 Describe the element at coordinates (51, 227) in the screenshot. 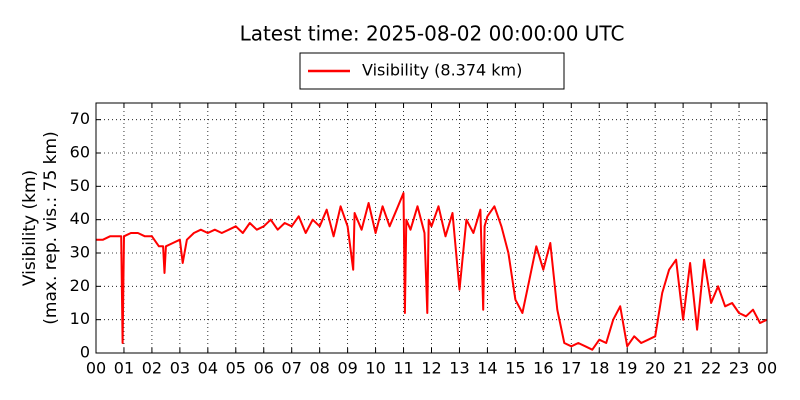

I see `y-axis-label: (max. rep. vis.: 75 km)` at that location.